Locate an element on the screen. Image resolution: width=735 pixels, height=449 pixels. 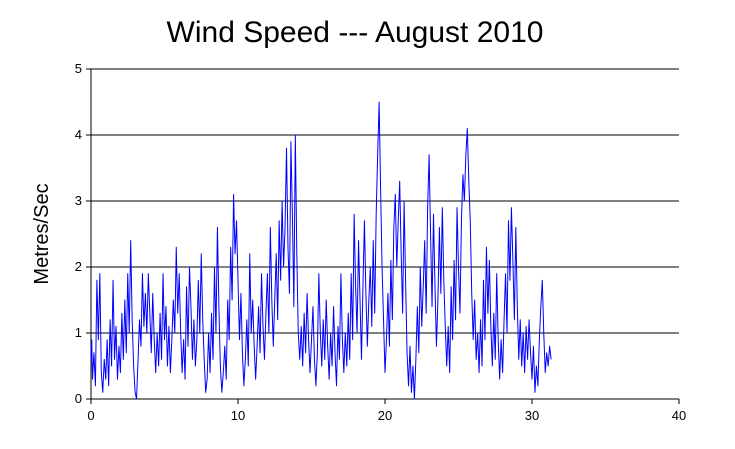
x-tick-label-30: 30 is located at coordinates (532, 415).